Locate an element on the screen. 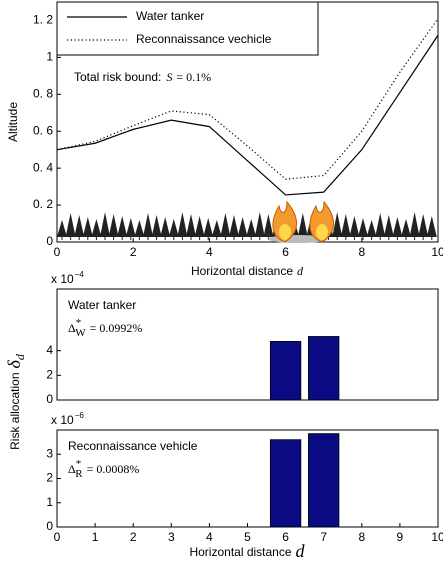  annotation-part: Total risk bound: is located at coordinates (117, 77).